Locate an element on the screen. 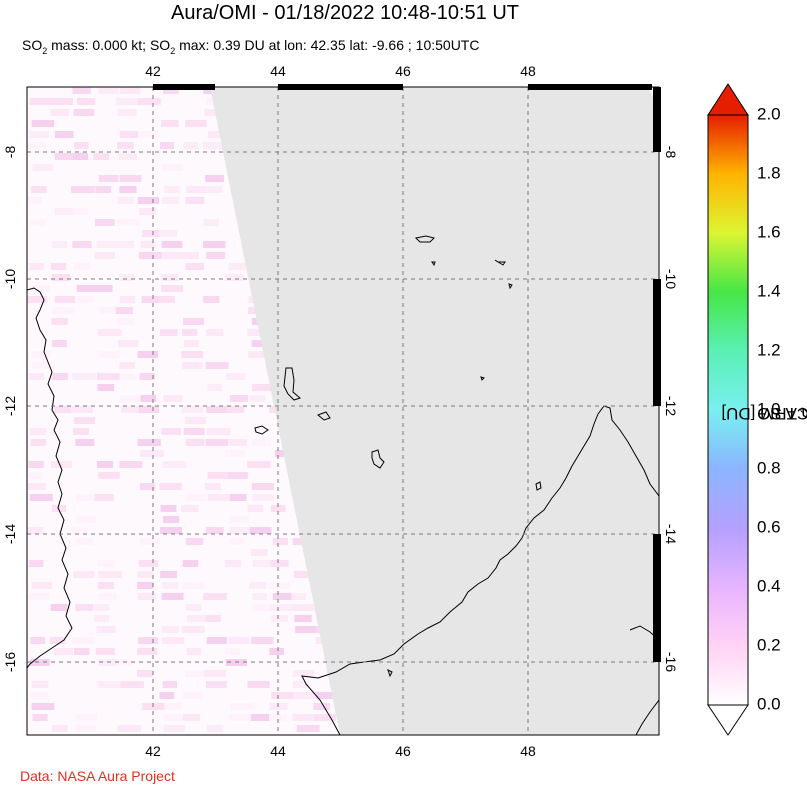  lat-label-left-8: -8 is located at coordinates (10, 152).